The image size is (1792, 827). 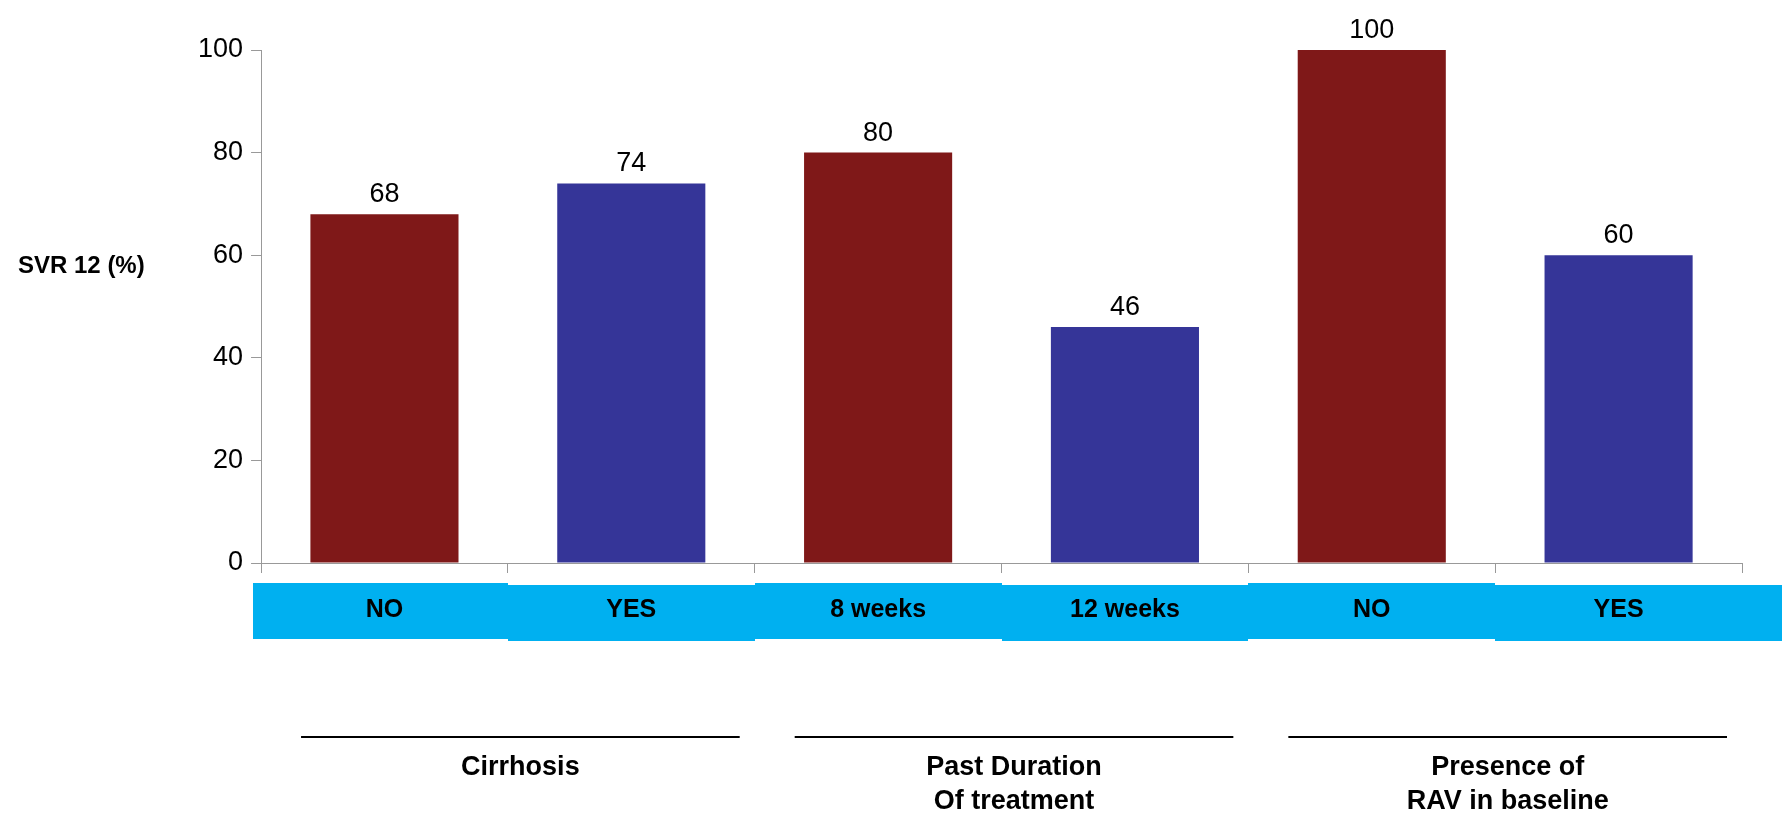 What do you see at coordinates (236, 561) in the screenshot?
I see `y-tick-label: 0` at bounding box center [236, 561].